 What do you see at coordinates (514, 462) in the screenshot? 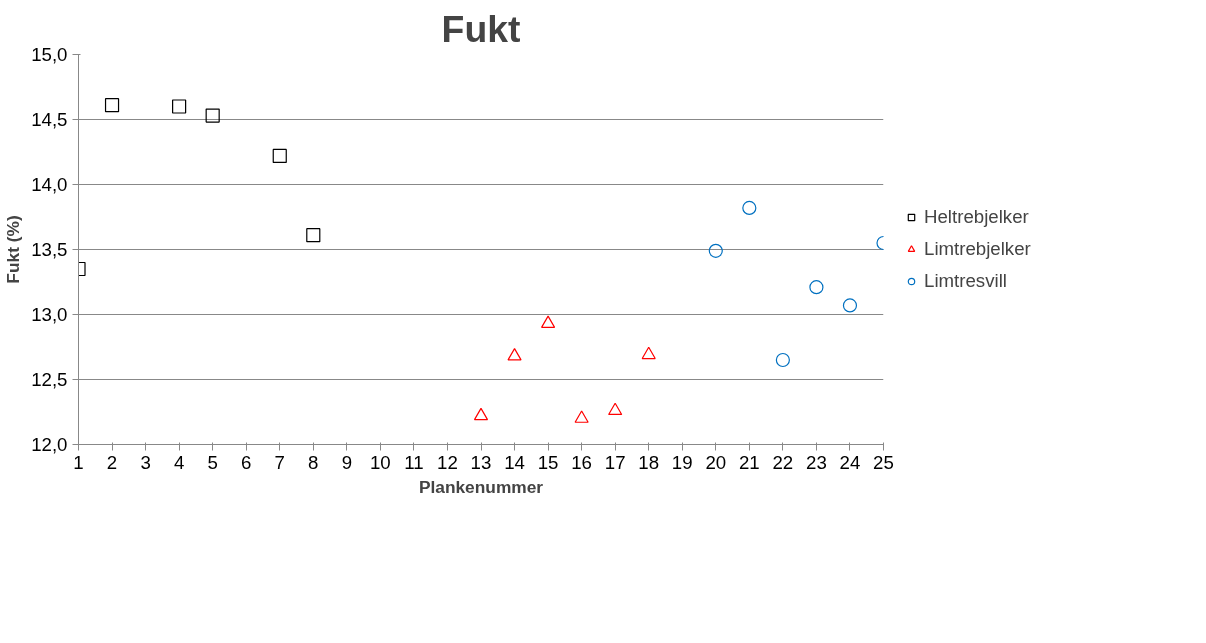
I see `x-tick-label: 14` at bounding box center [514, 462].